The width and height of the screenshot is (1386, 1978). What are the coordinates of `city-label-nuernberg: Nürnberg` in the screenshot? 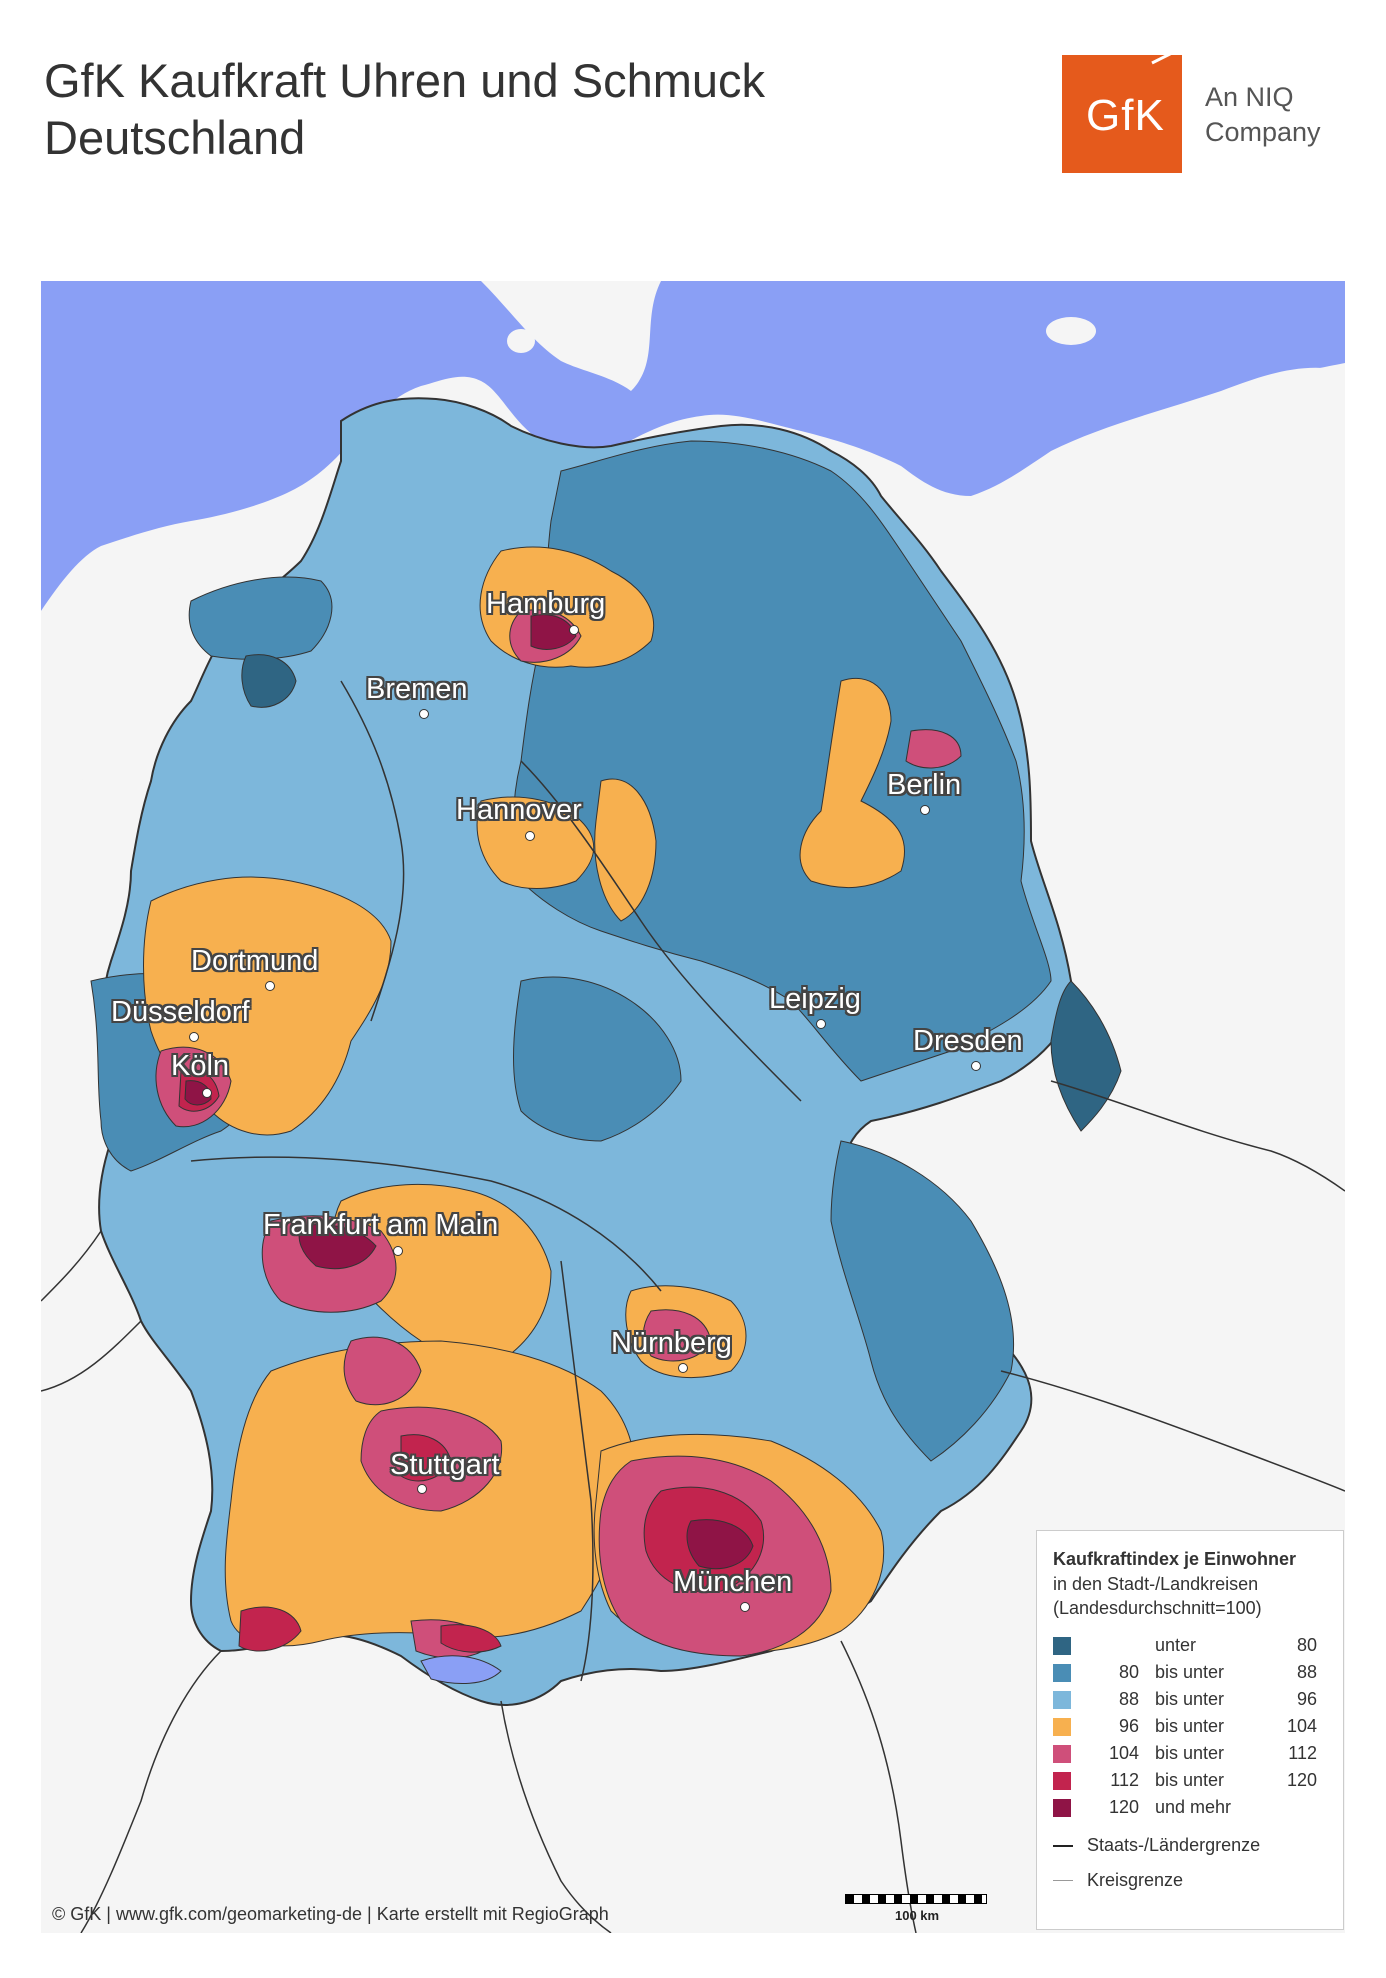 It's located at (671, 1343).